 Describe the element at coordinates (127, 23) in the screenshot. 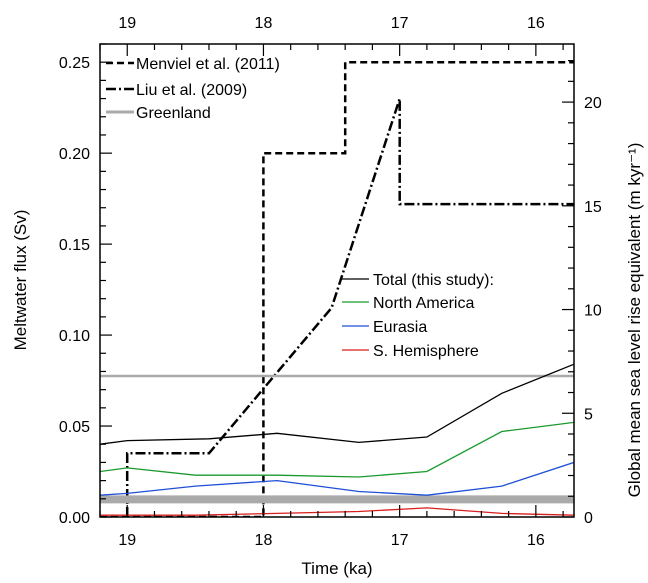

I see `x-tick-label-top: 19` at that location.